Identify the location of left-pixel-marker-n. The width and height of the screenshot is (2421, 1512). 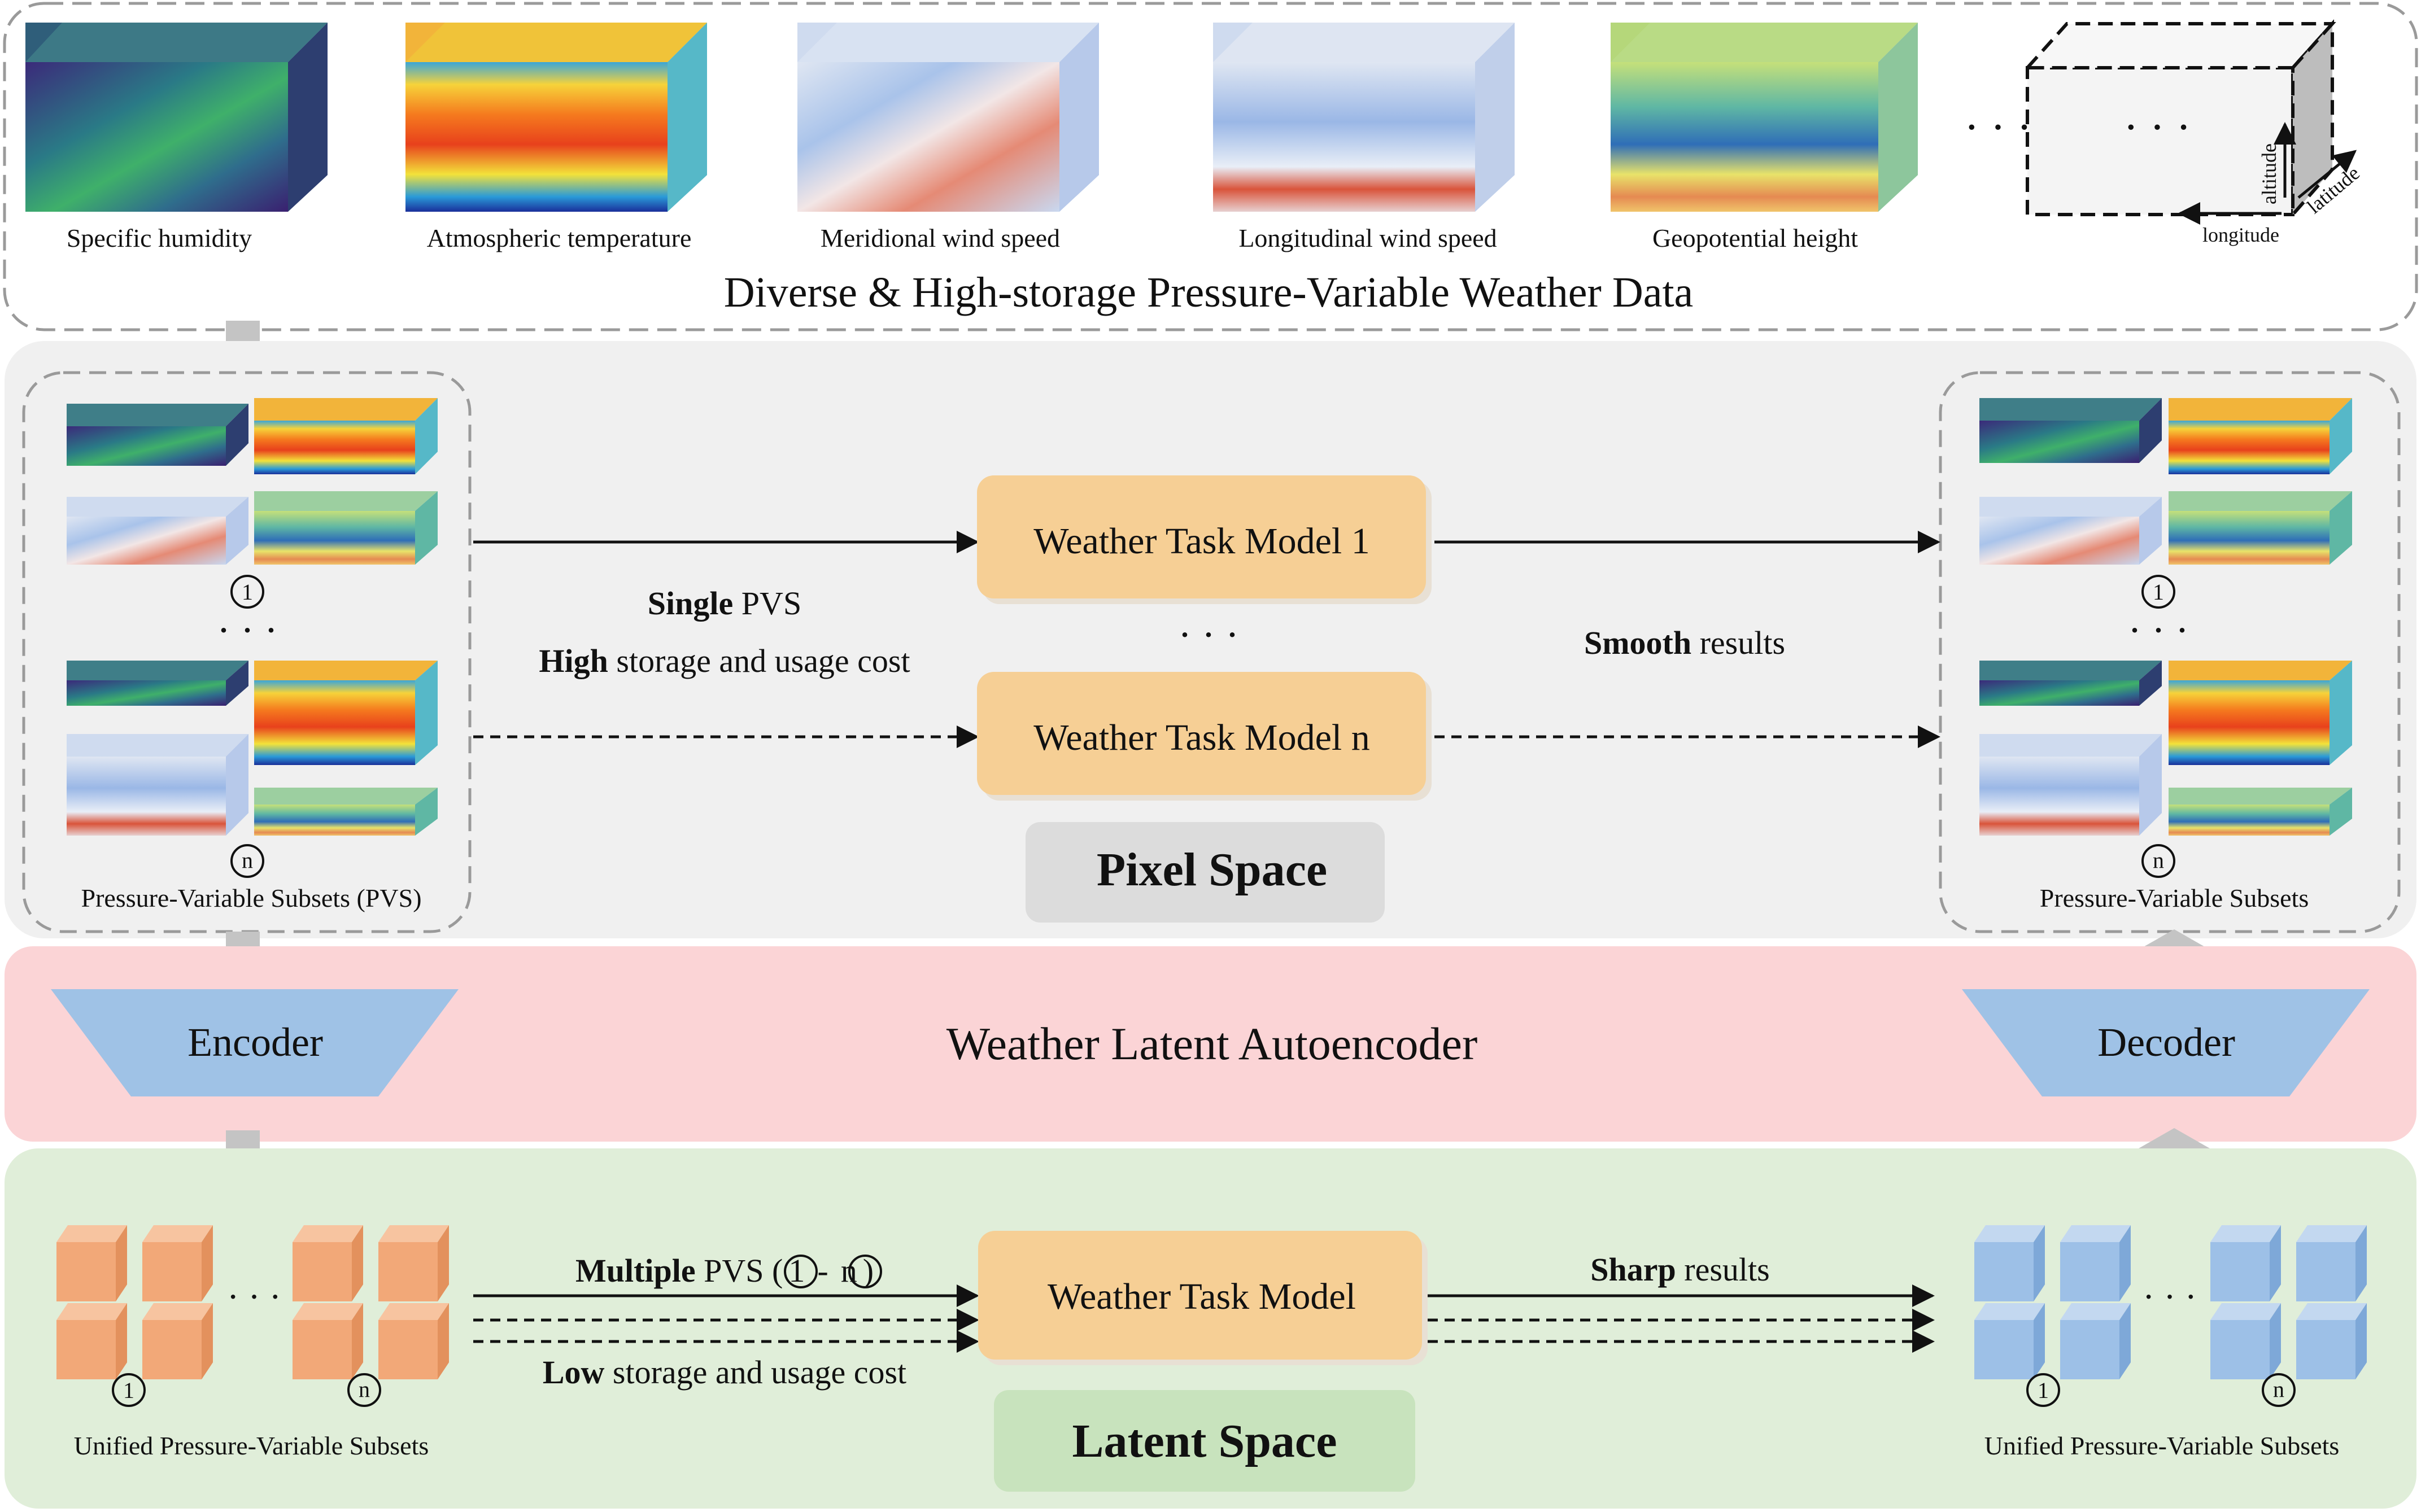
(247, 861).